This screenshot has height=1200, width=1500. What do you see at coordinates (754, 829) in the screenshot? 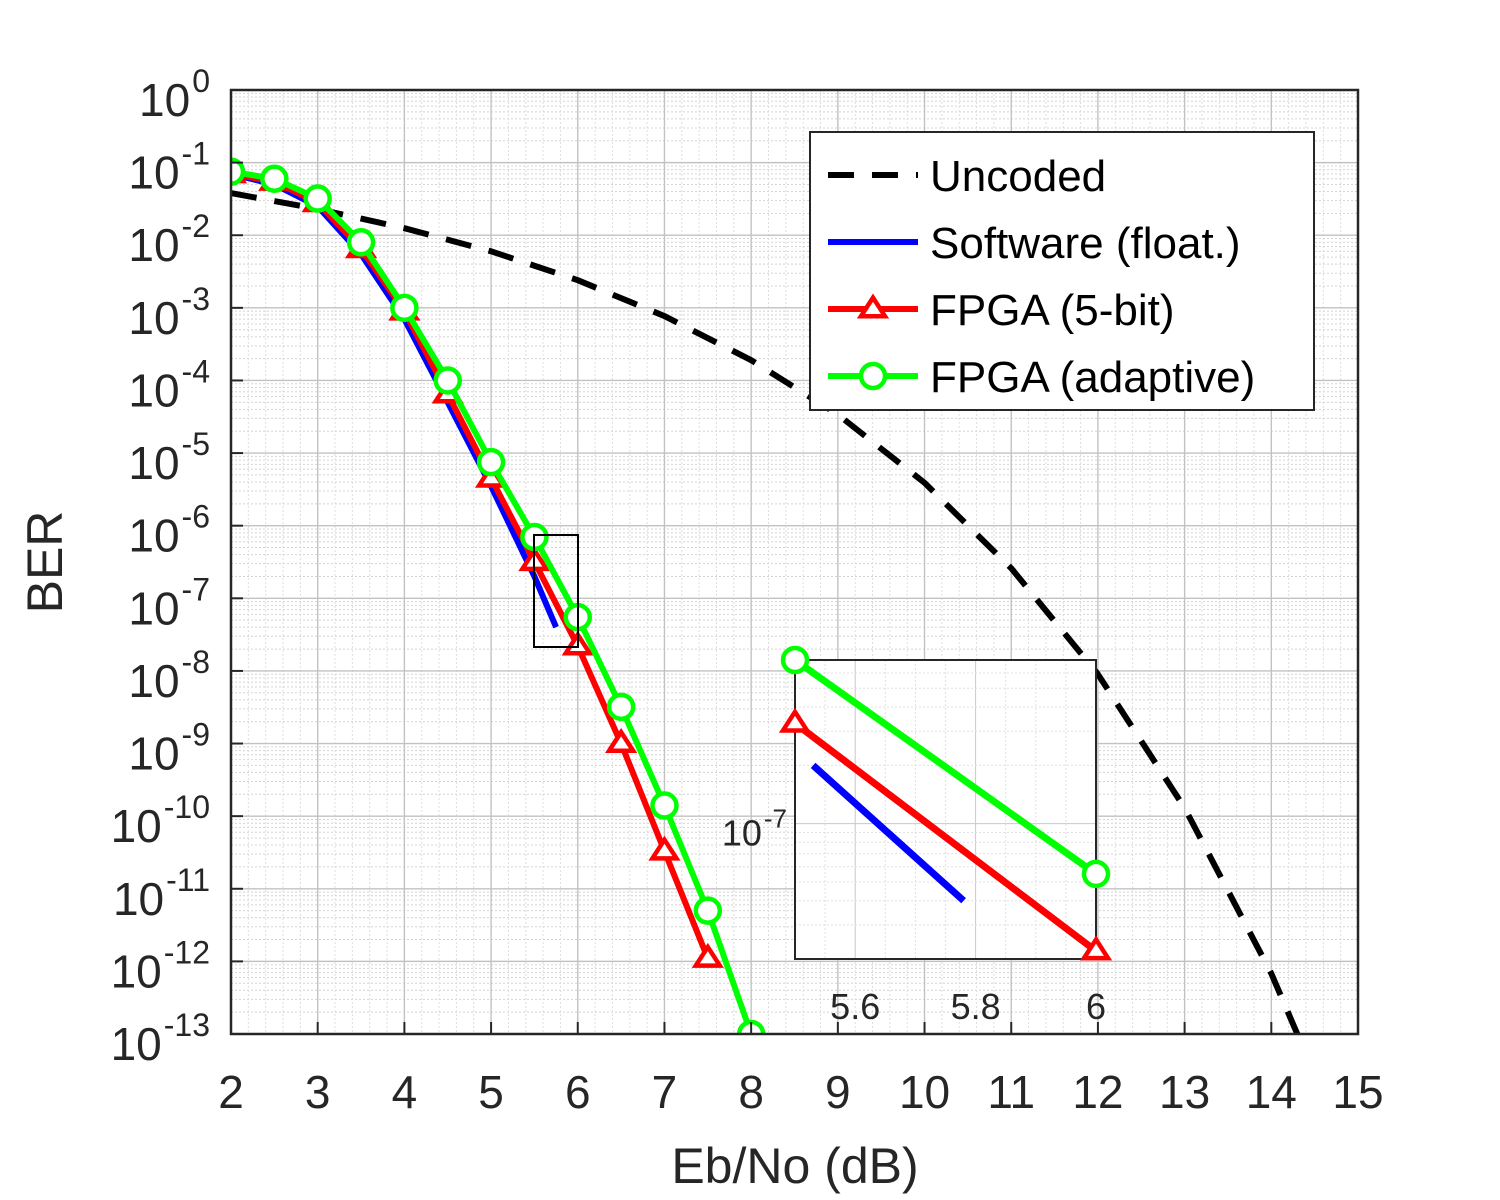
I see `inset-y-tick-label: 10-7` at bounding box center [754, 829].